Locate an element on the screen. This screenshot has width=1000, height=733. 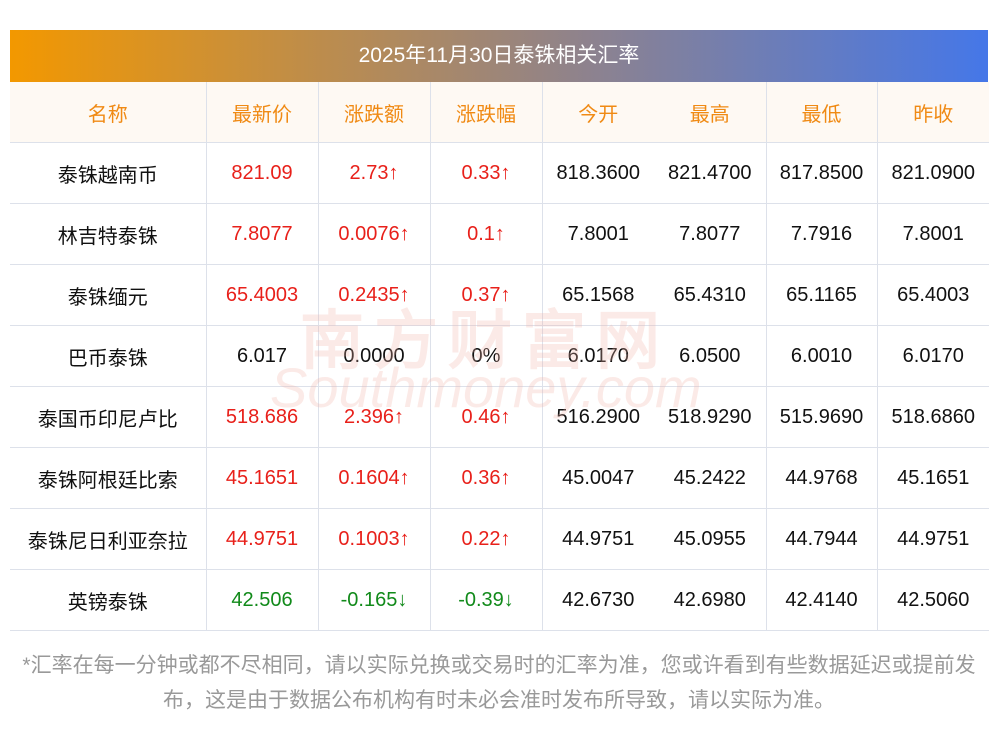
page-title: 2025年11月30日泰铢相关汇率 is located at coordinates (499, 56).